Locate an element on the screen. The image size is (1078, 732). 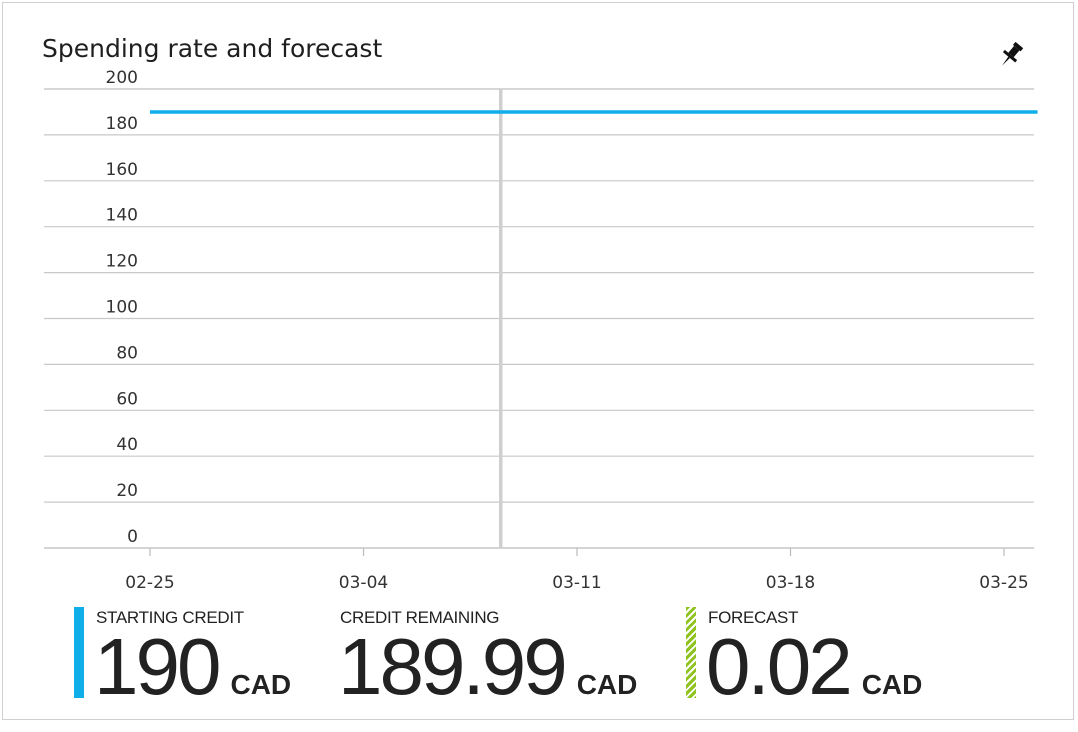
tile-title: Spending rate and forecast is located at coordinates (212, 48).